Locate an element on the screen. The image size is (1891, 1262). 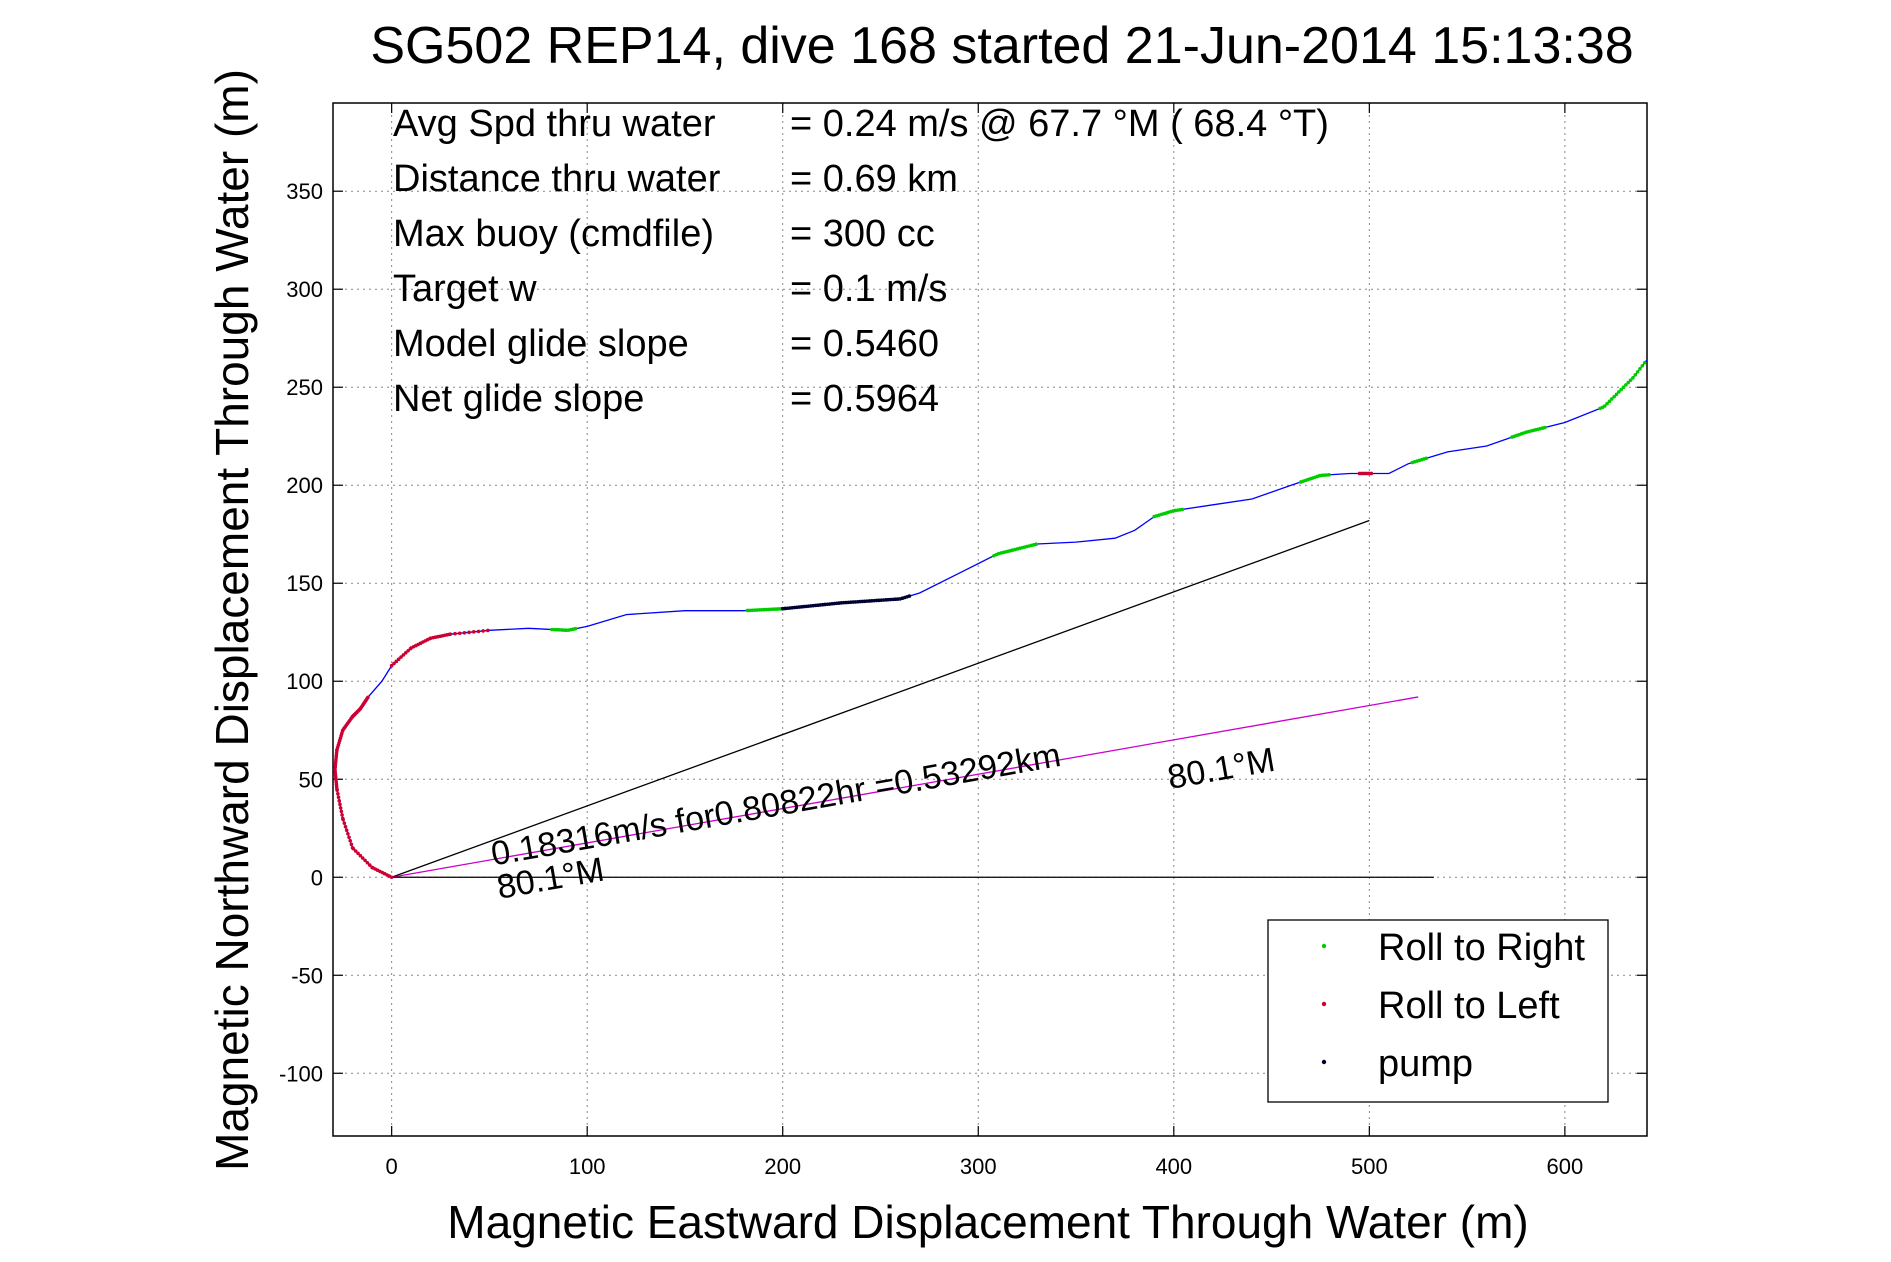
x-tick-label: 0 is located at coordinates (392, 1166).